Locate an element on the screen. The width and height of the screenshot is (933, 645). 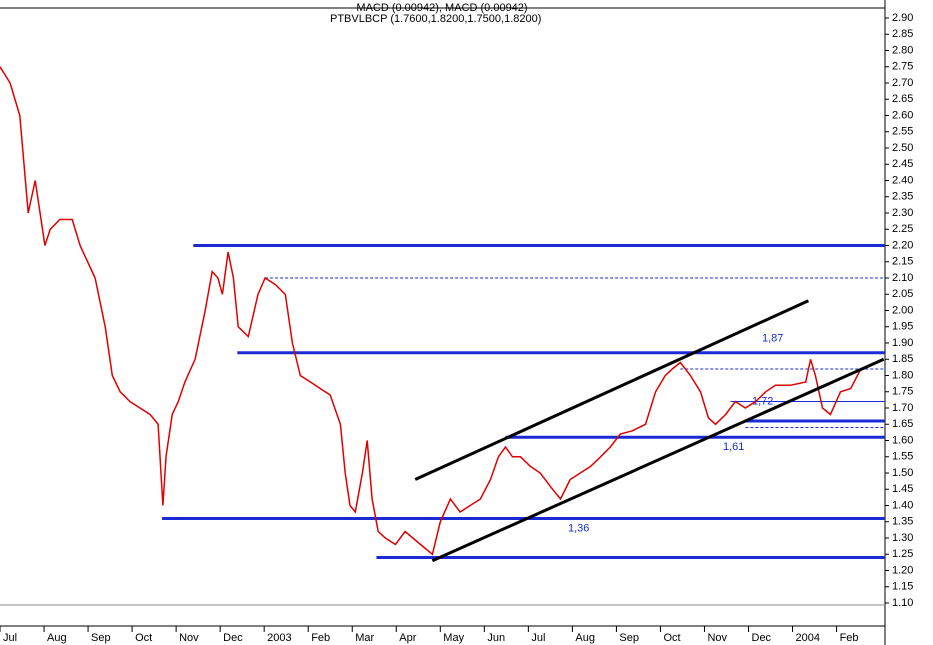
y-tick-label: 2.50 is located at coordinates (902, 148).